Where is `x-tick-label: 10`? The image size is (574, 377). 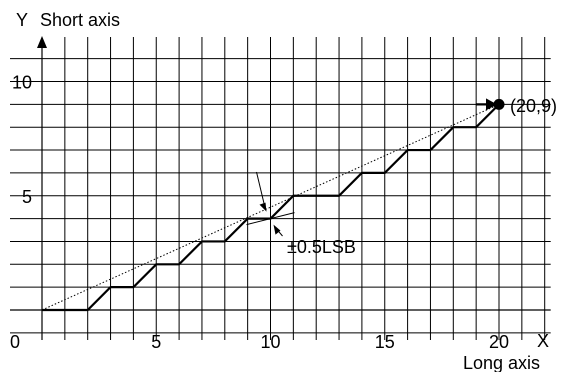 x-tick-label: 10 is located at coordinates (270, 342).